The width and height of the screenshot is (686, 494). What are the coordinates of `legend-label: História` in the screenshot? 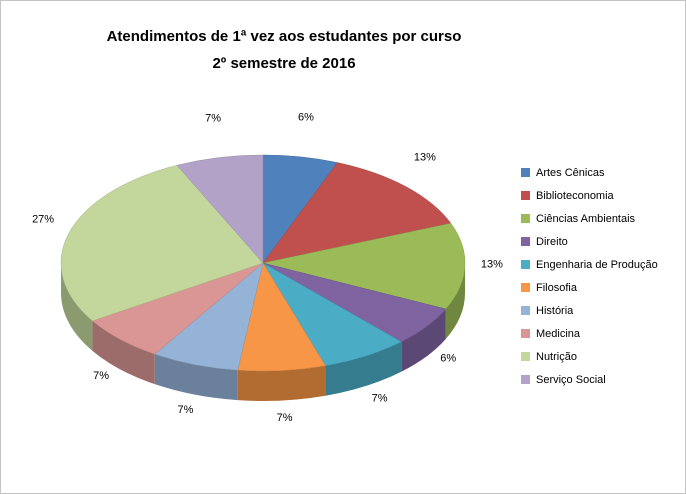 It's located at (555, 310).